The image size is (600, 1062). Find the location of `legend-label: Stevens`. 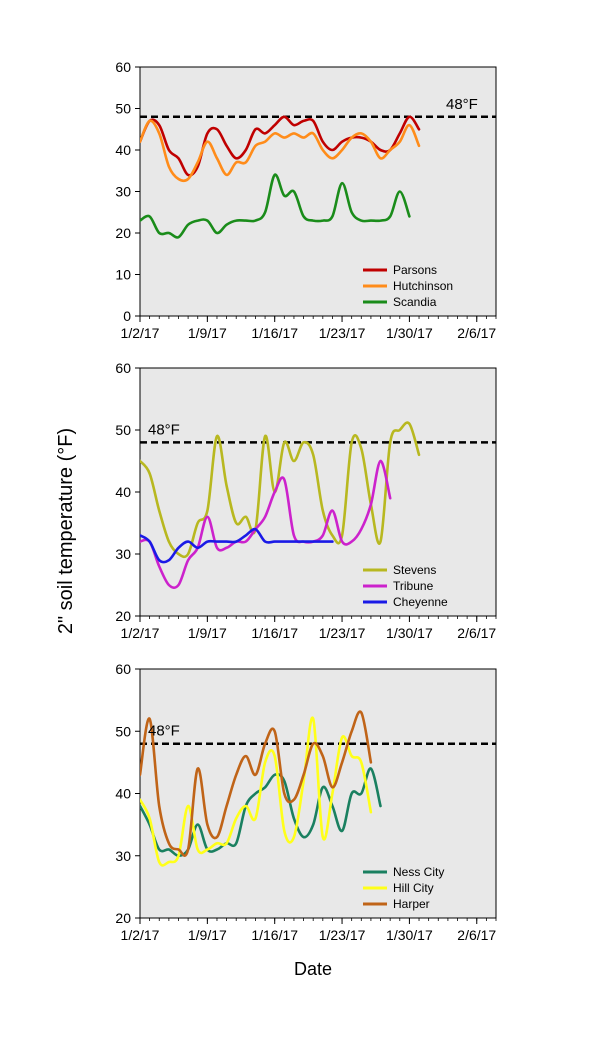

legend-label: Stevens is located at coordinates (414, 570).